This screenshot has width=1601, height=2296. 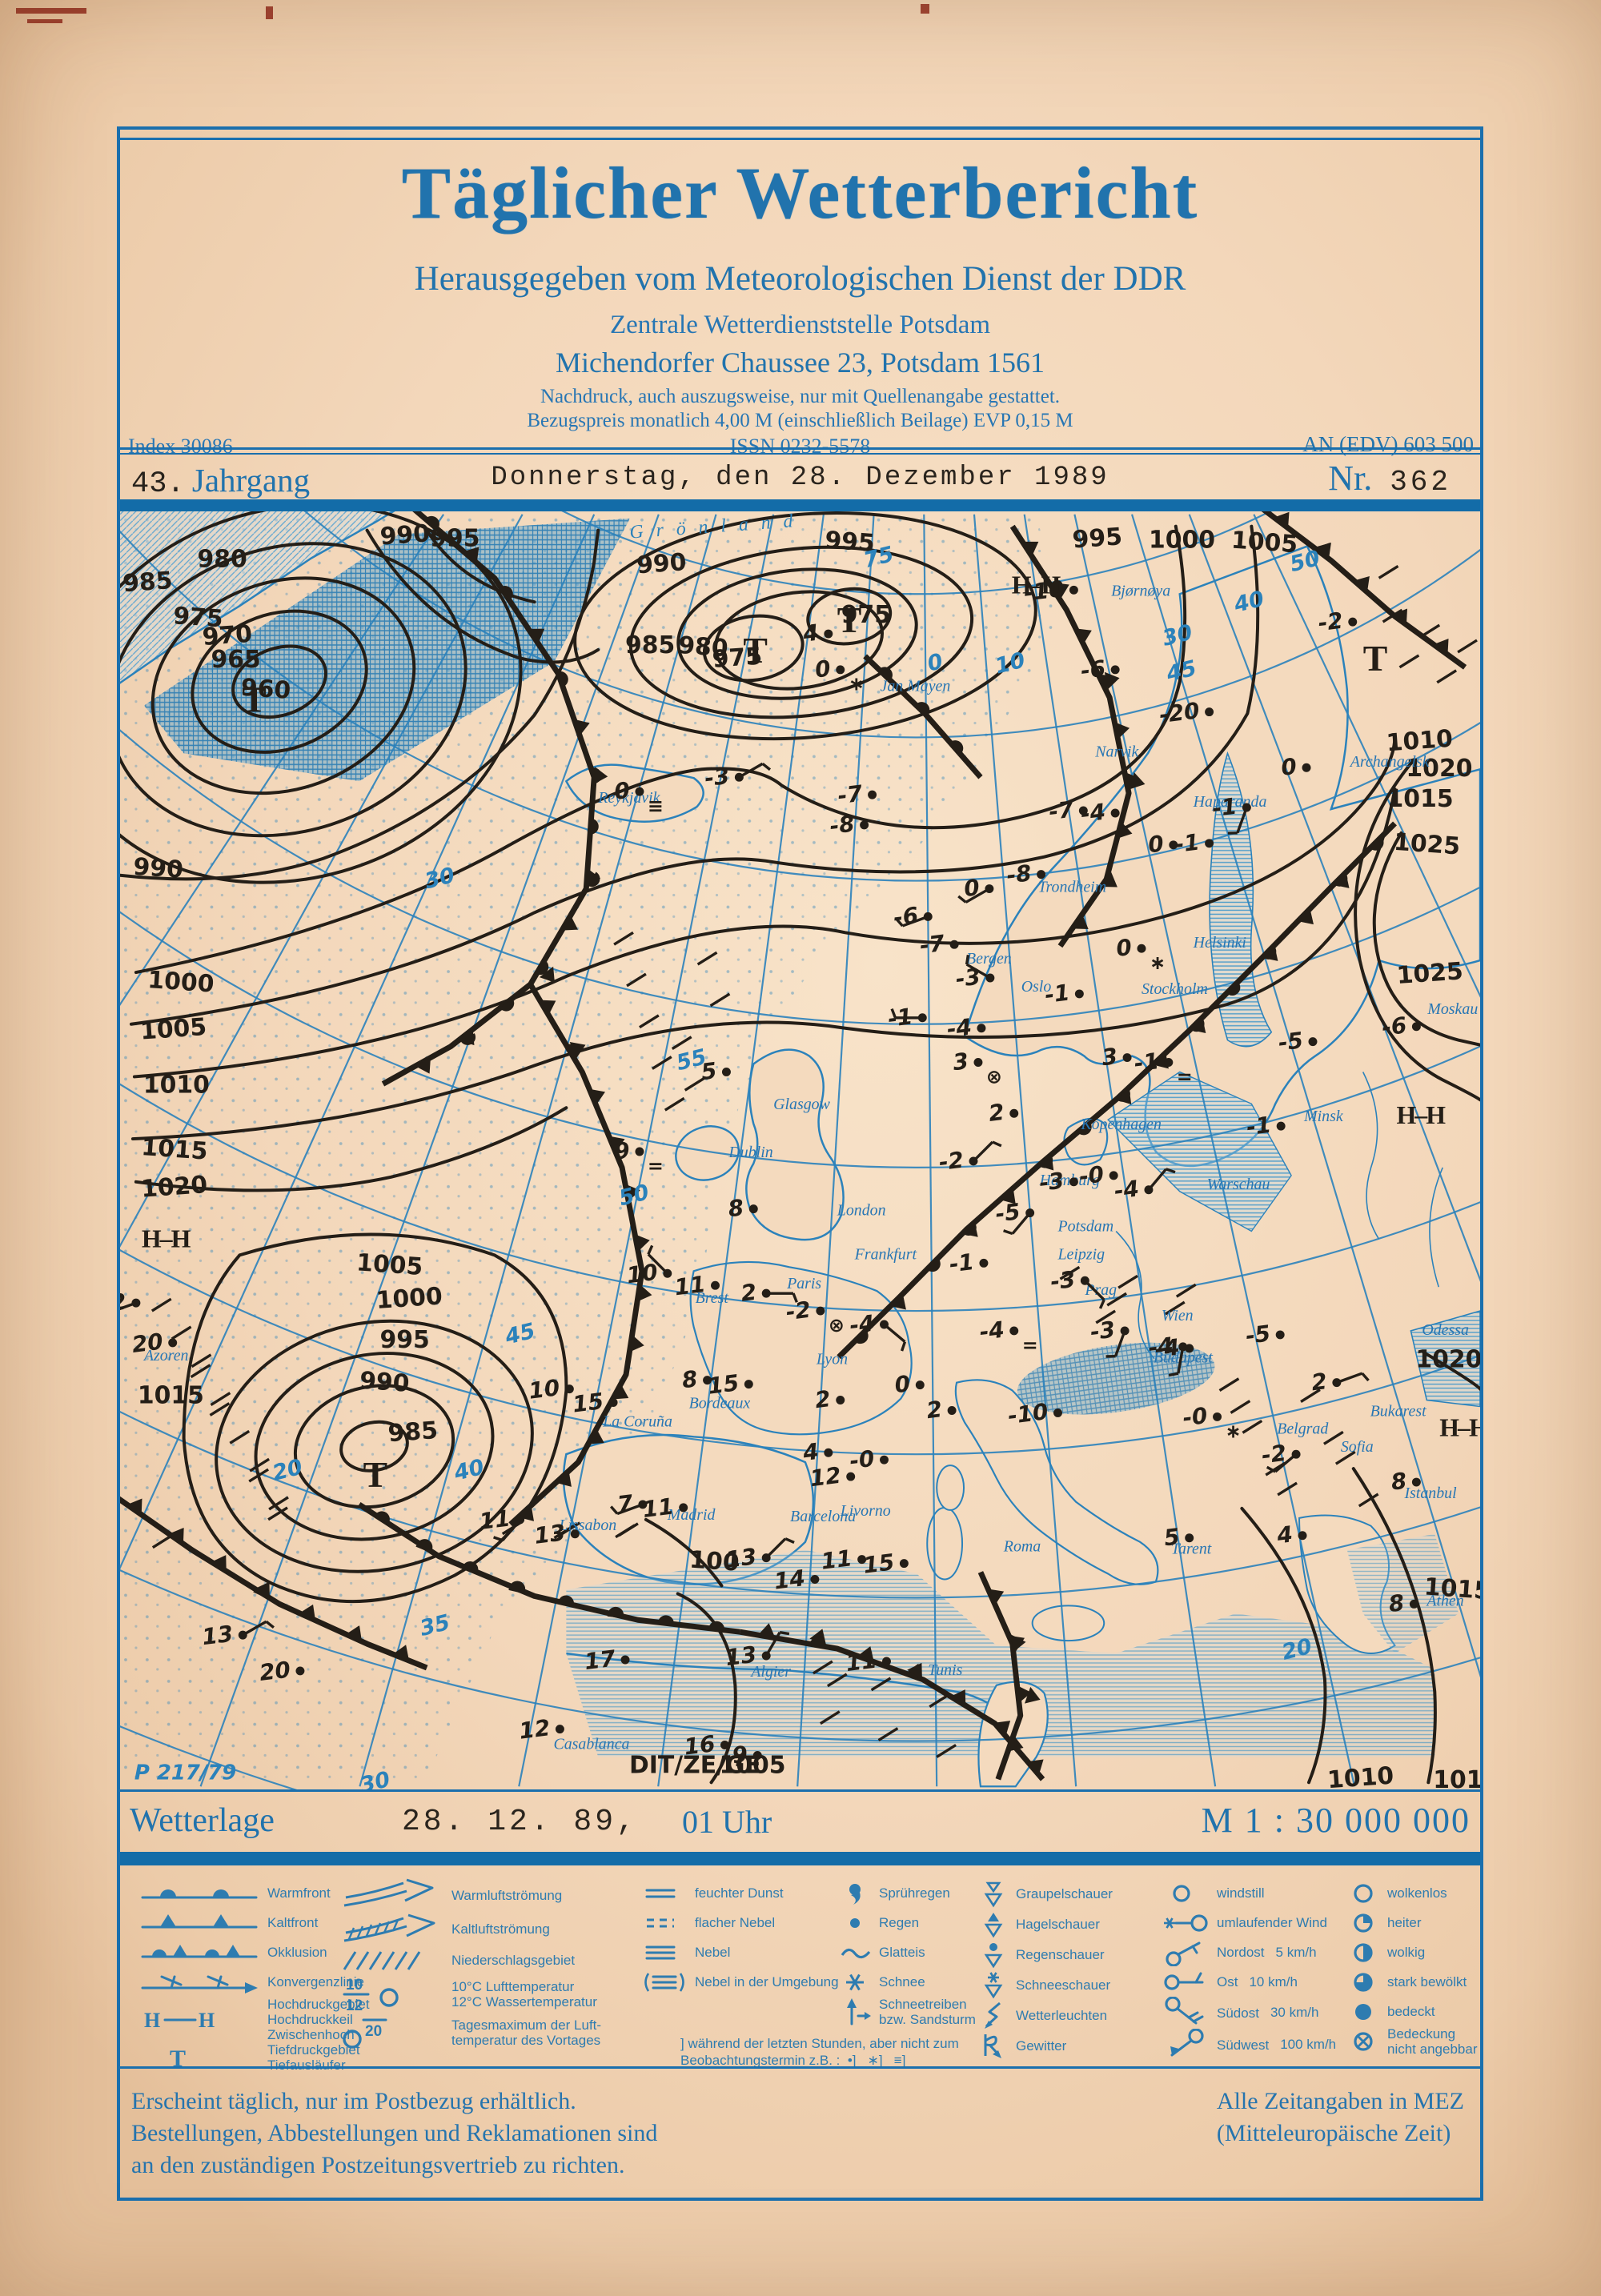 I want to click on weather-station: 0∗, so click(x=1140, y=954).